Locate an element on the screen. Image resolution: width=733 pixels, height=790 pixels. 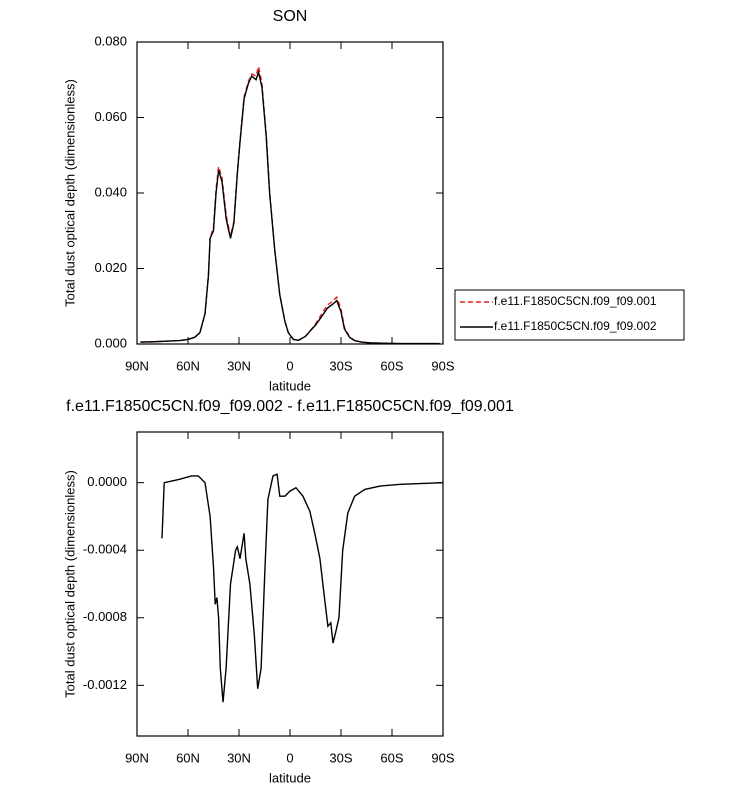
legend-box is located at coordinates (569, 315).